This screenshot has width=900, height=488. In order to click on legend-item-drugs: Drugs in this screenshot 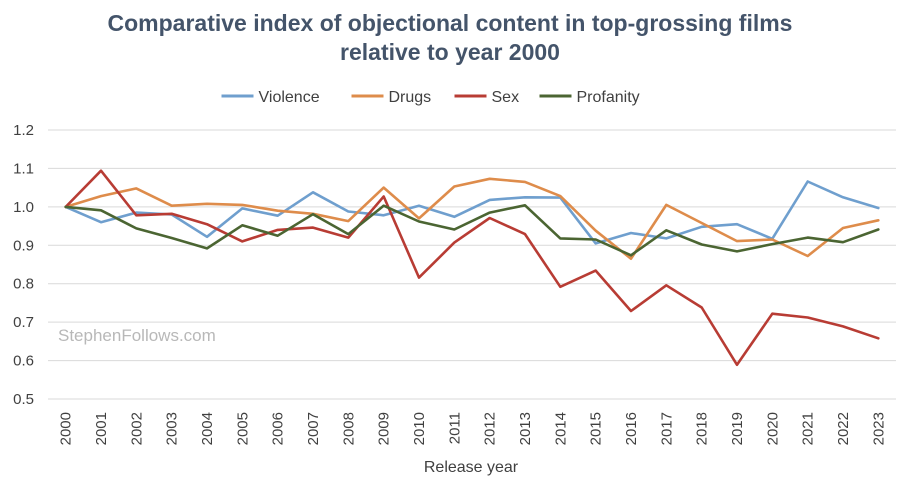, I will do `click(391, 97)`.